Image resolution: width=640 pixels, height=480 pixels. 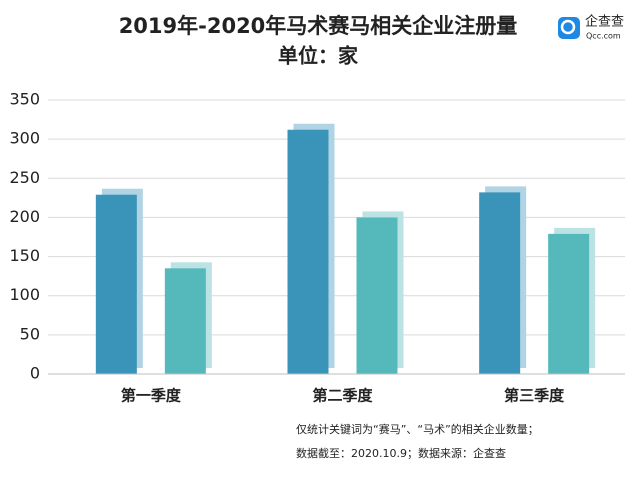 What do you see at coordinates (568, 27) in the screenshot?
I see `logo-icon-ring` at bounding box center [568, 27].